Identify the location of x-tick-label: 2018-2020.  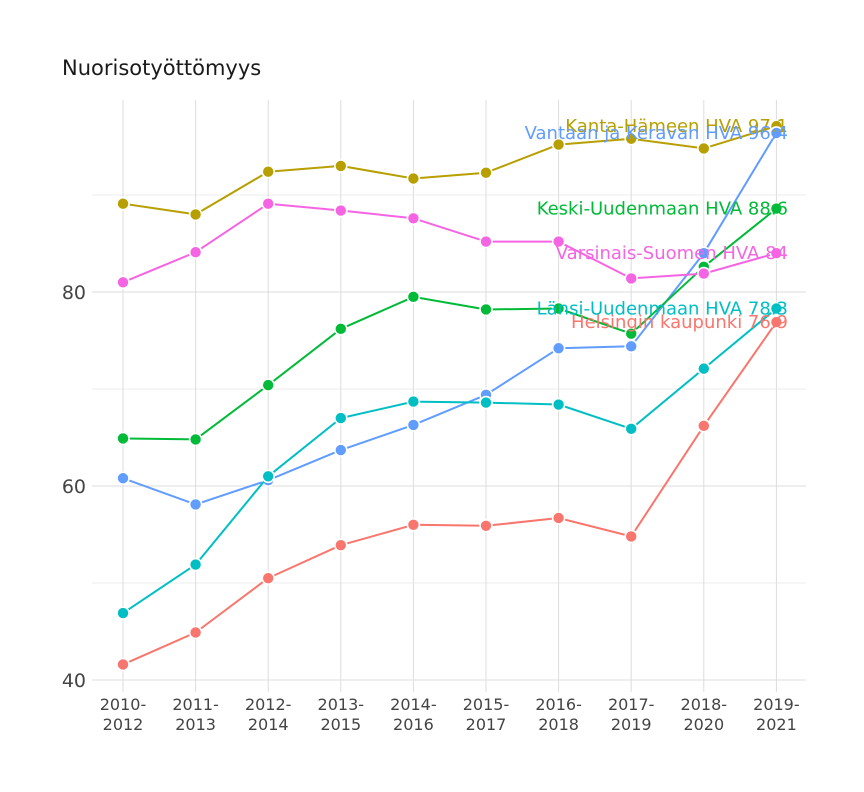
(704, 714).